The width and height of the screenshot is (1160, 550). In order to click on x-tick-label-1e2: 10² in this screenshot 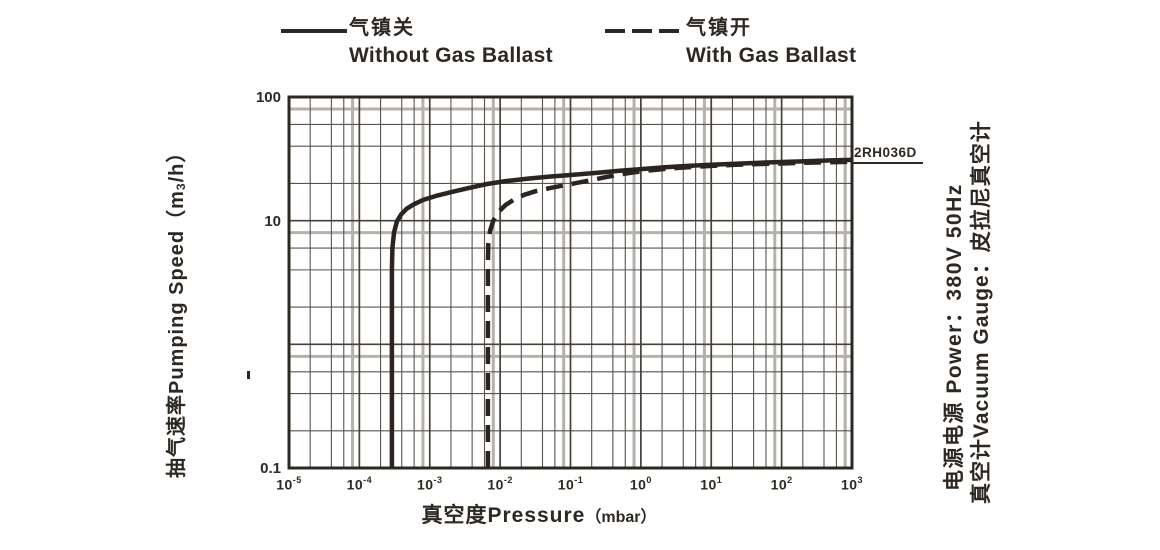, I will do `click(781, 484)`.